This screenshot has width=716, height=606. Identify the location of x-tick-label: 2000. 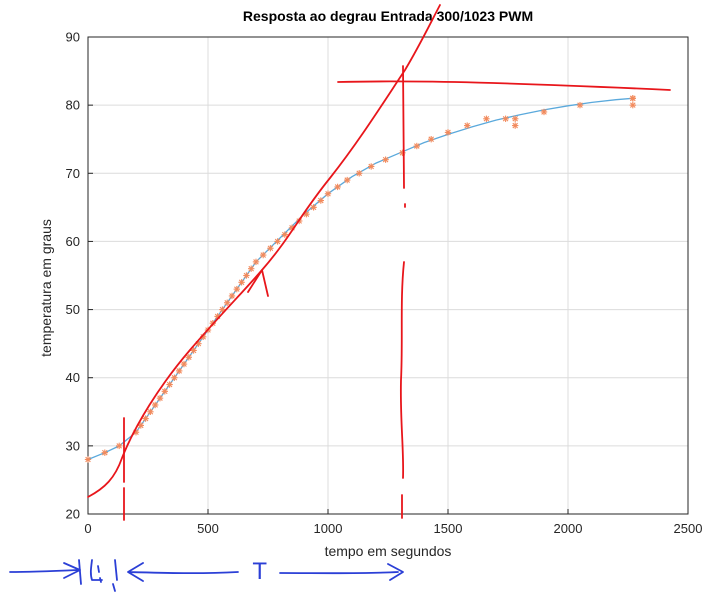
(568, 528).